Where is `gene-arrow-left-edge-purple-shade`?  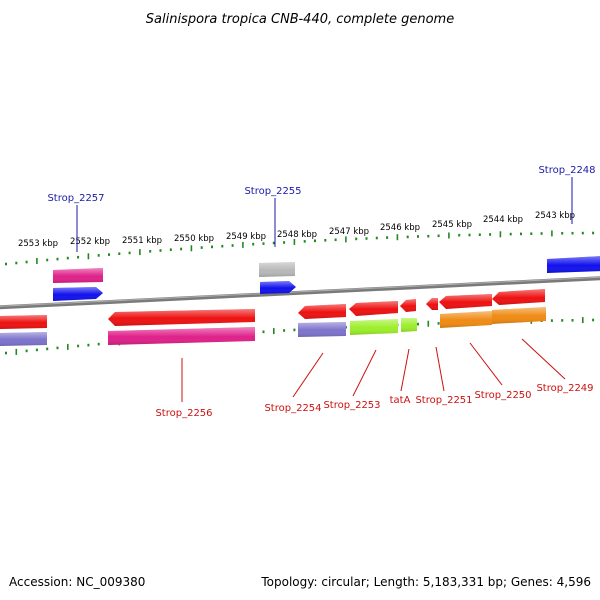 gene-arrow-left-edge-purple-shade is located at coordinates (23, 339).